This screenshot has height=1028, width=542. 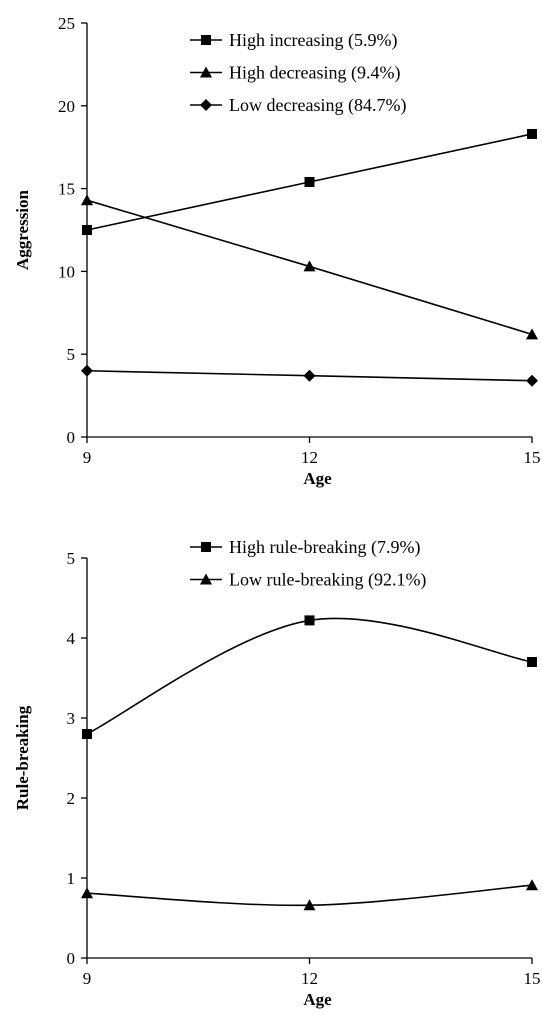 What do you see at coordinates (71, 638) in the screenshot?
I see `y-tick-label: 4` at bounding box center [71, 638].